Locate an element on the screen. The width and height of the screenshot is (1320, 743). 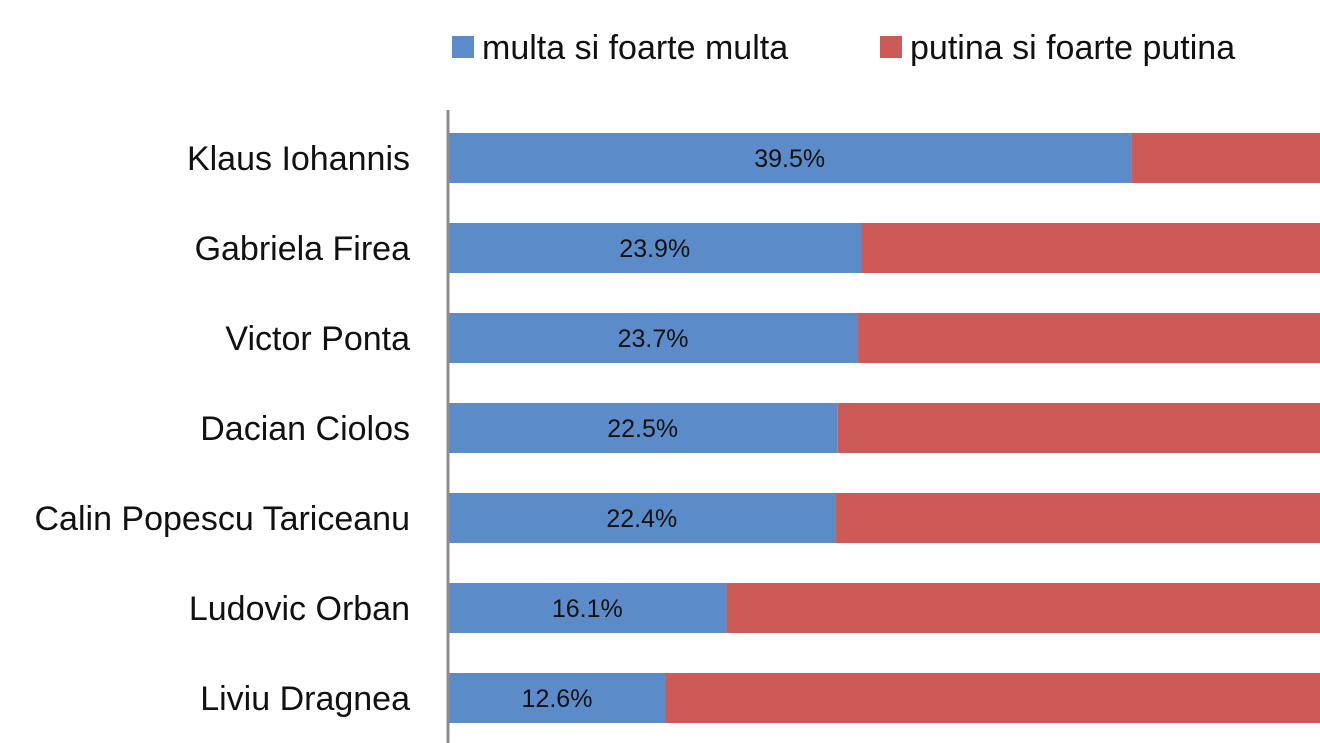
category-label-1: Gabriela Firea is located at coordinates (303, 249).